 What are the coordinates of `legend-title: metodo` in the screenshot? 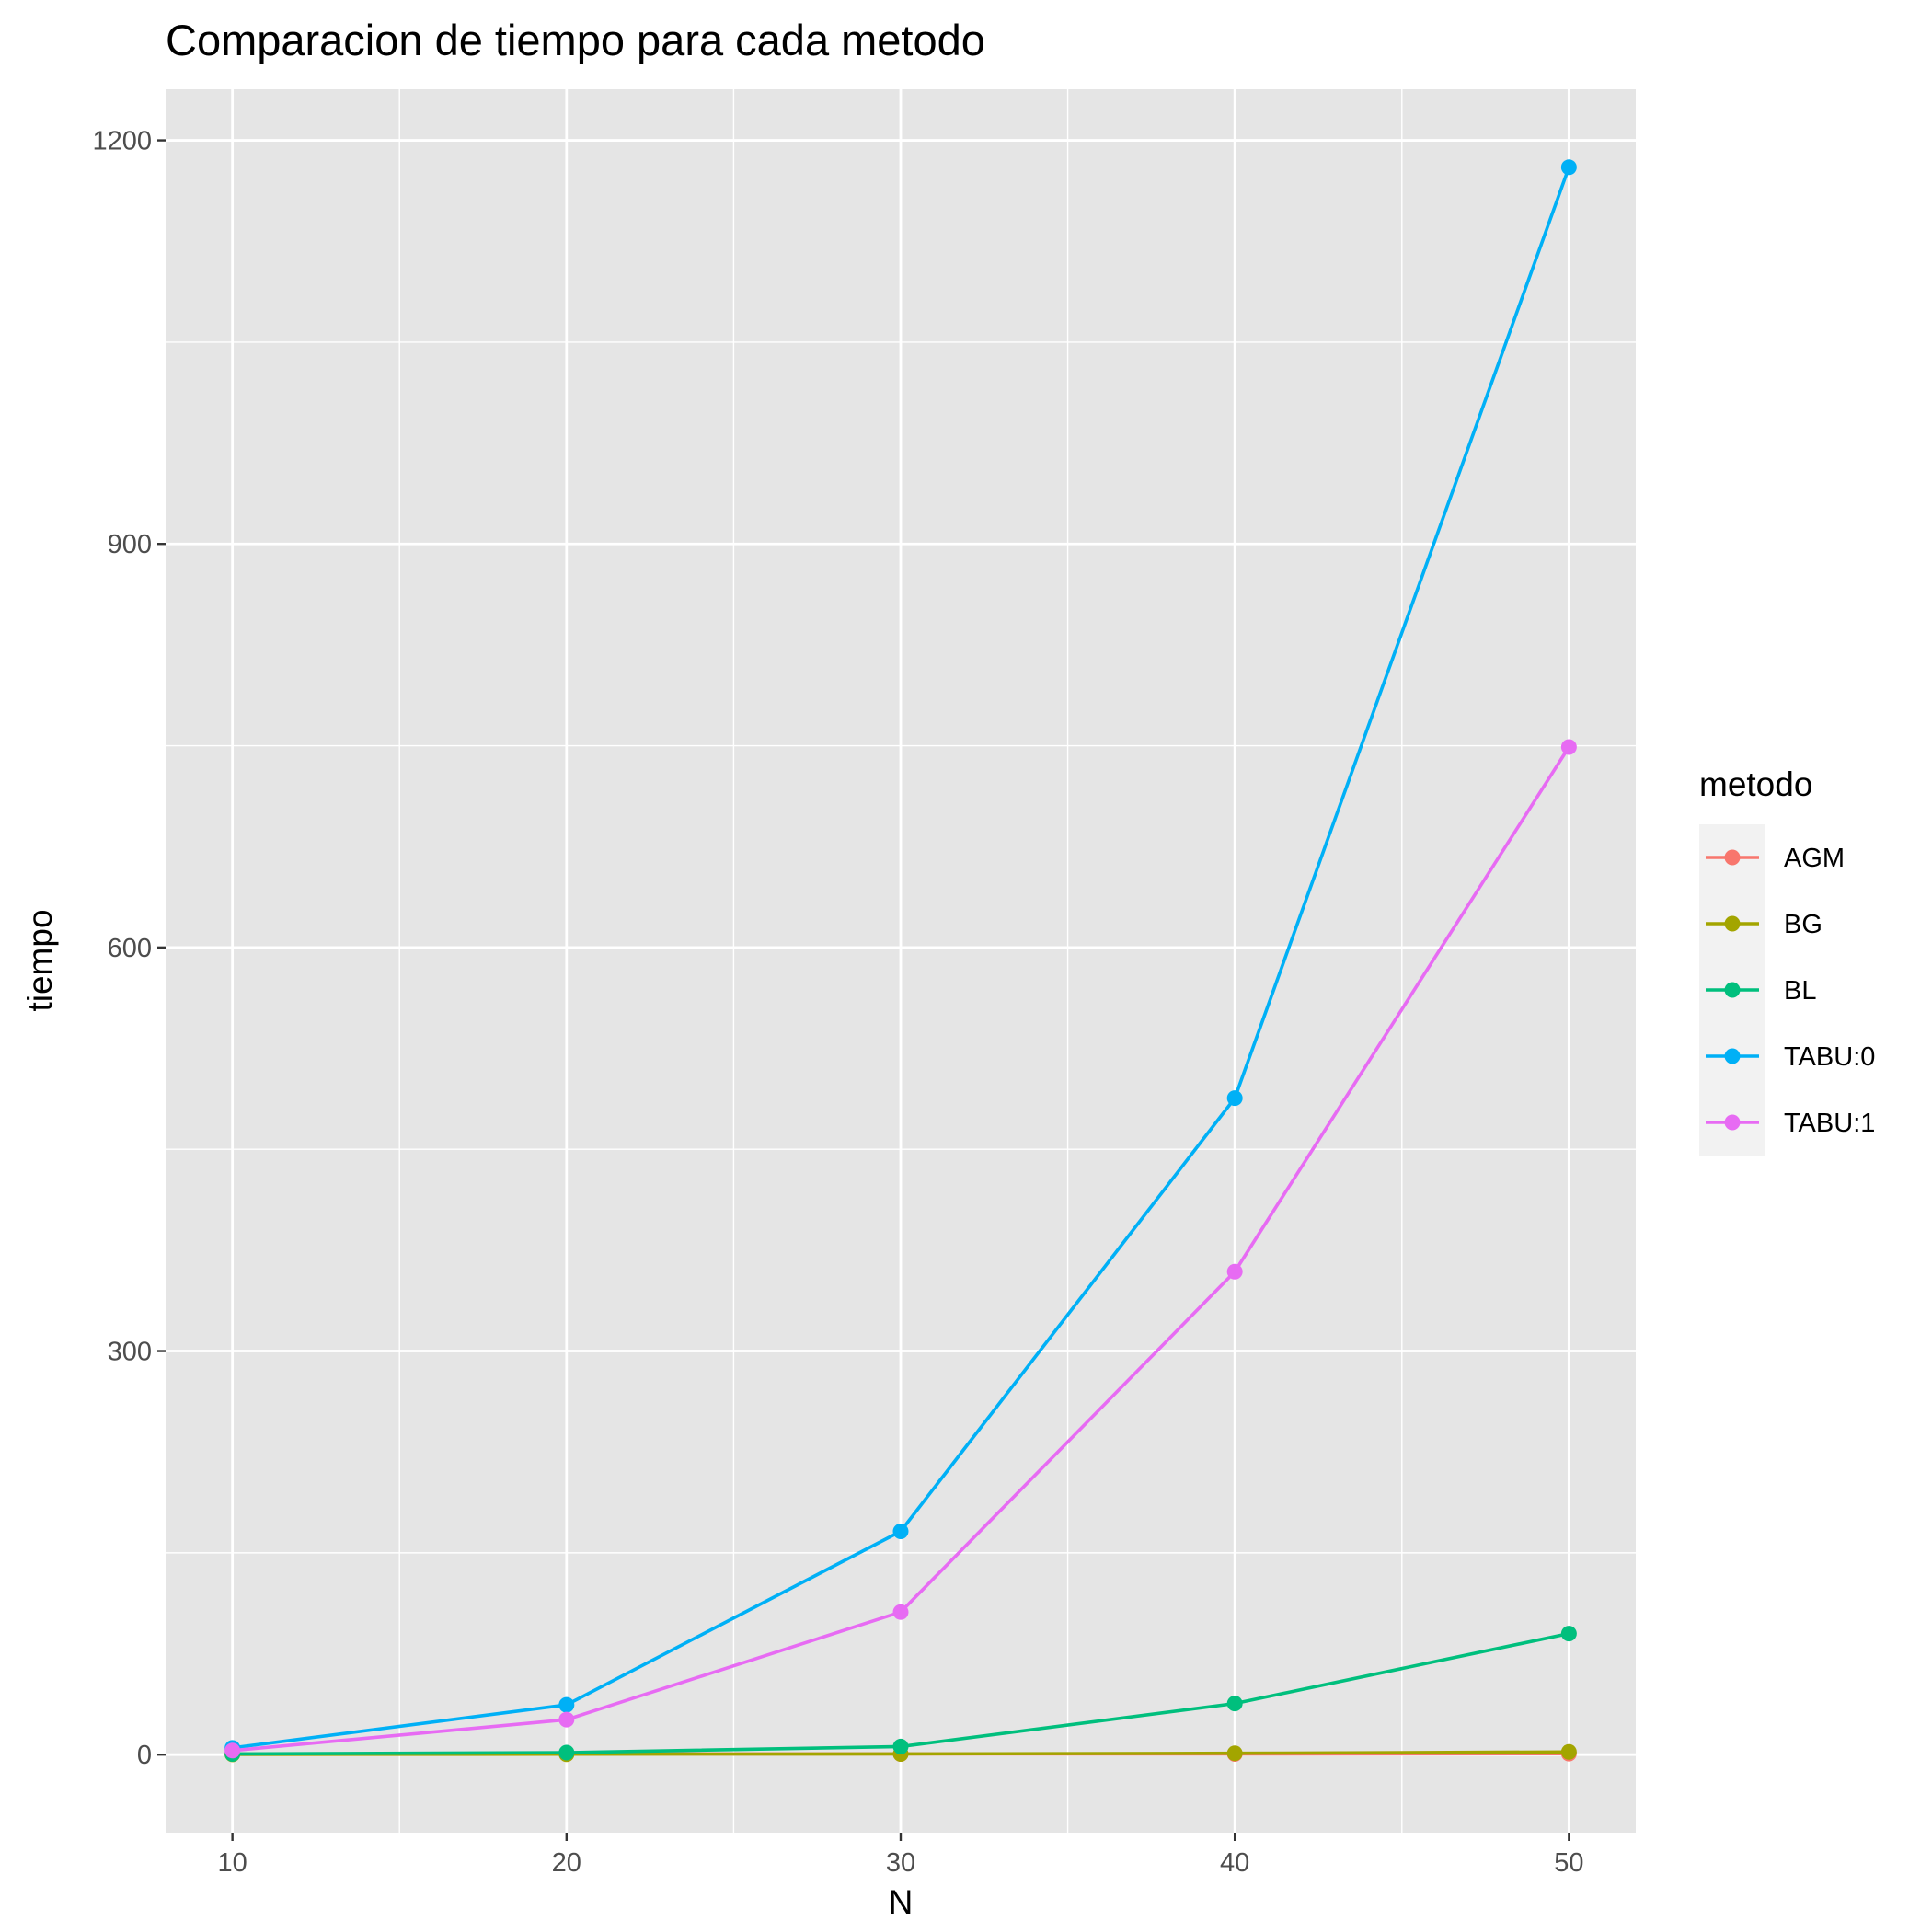 It's located at (1755, 784).